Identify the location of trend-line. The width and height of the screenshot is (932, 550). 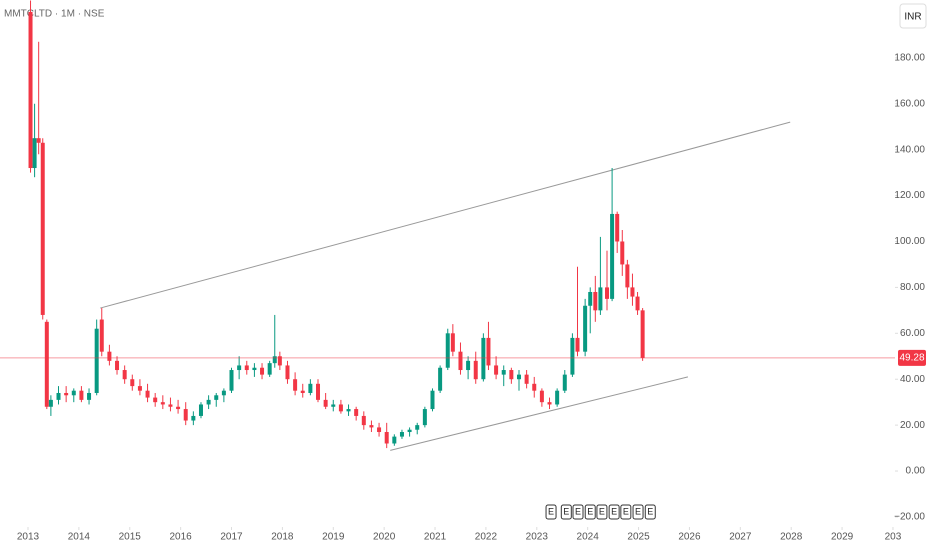
(539, 413).